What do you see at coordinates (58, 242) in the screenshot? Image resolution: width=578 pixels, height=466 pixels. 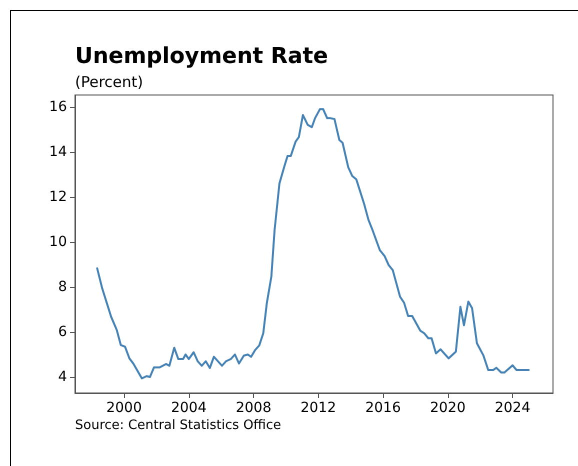 I see `y-tick-label: 10` at bounding box center [58, 242].